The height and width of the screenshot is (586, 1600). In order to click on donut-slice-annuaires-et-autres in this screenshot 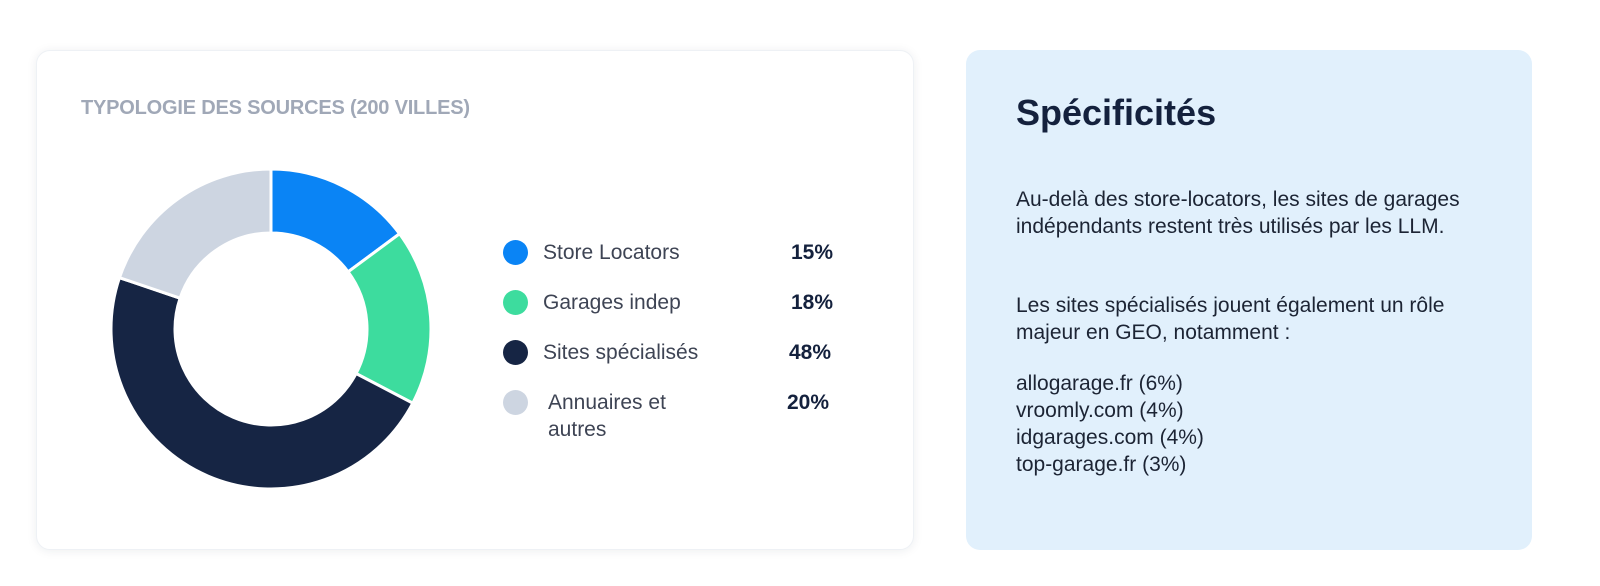, I will do `click(195, 234)`.